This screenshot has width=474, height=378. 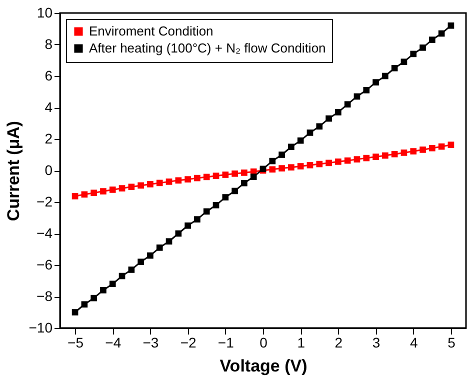 What do you see at coordinates (44, 202) in the screenshot?
I see `y-tick-label: −2` at bounding box center [44, 202].